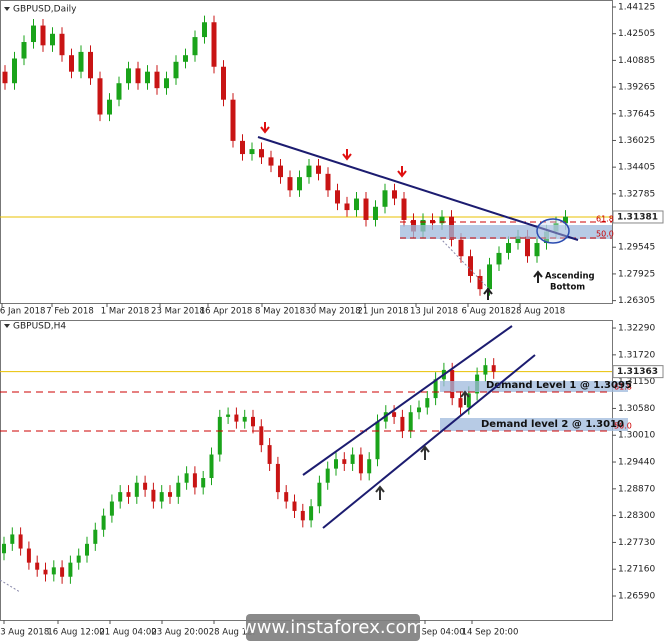 This screenshot has width=665, height=642. Describe the element at coordinates (636, 355) in the screenshot. I see `y-tick-label: 1.31720` at that location.